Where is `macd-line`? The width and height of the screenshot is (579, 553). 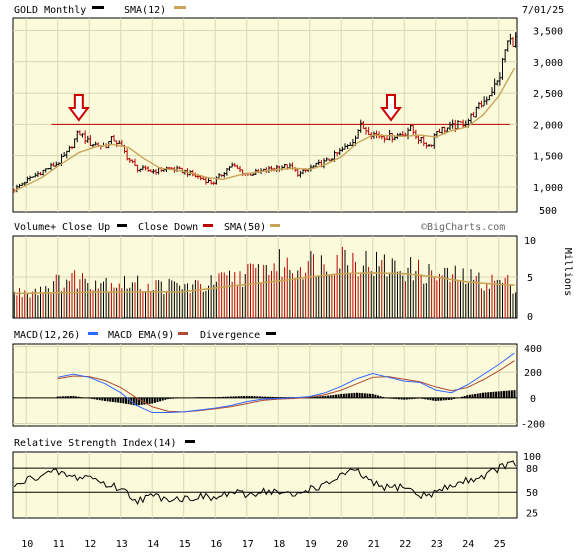 macd-line is located at coordinates (286, 383).